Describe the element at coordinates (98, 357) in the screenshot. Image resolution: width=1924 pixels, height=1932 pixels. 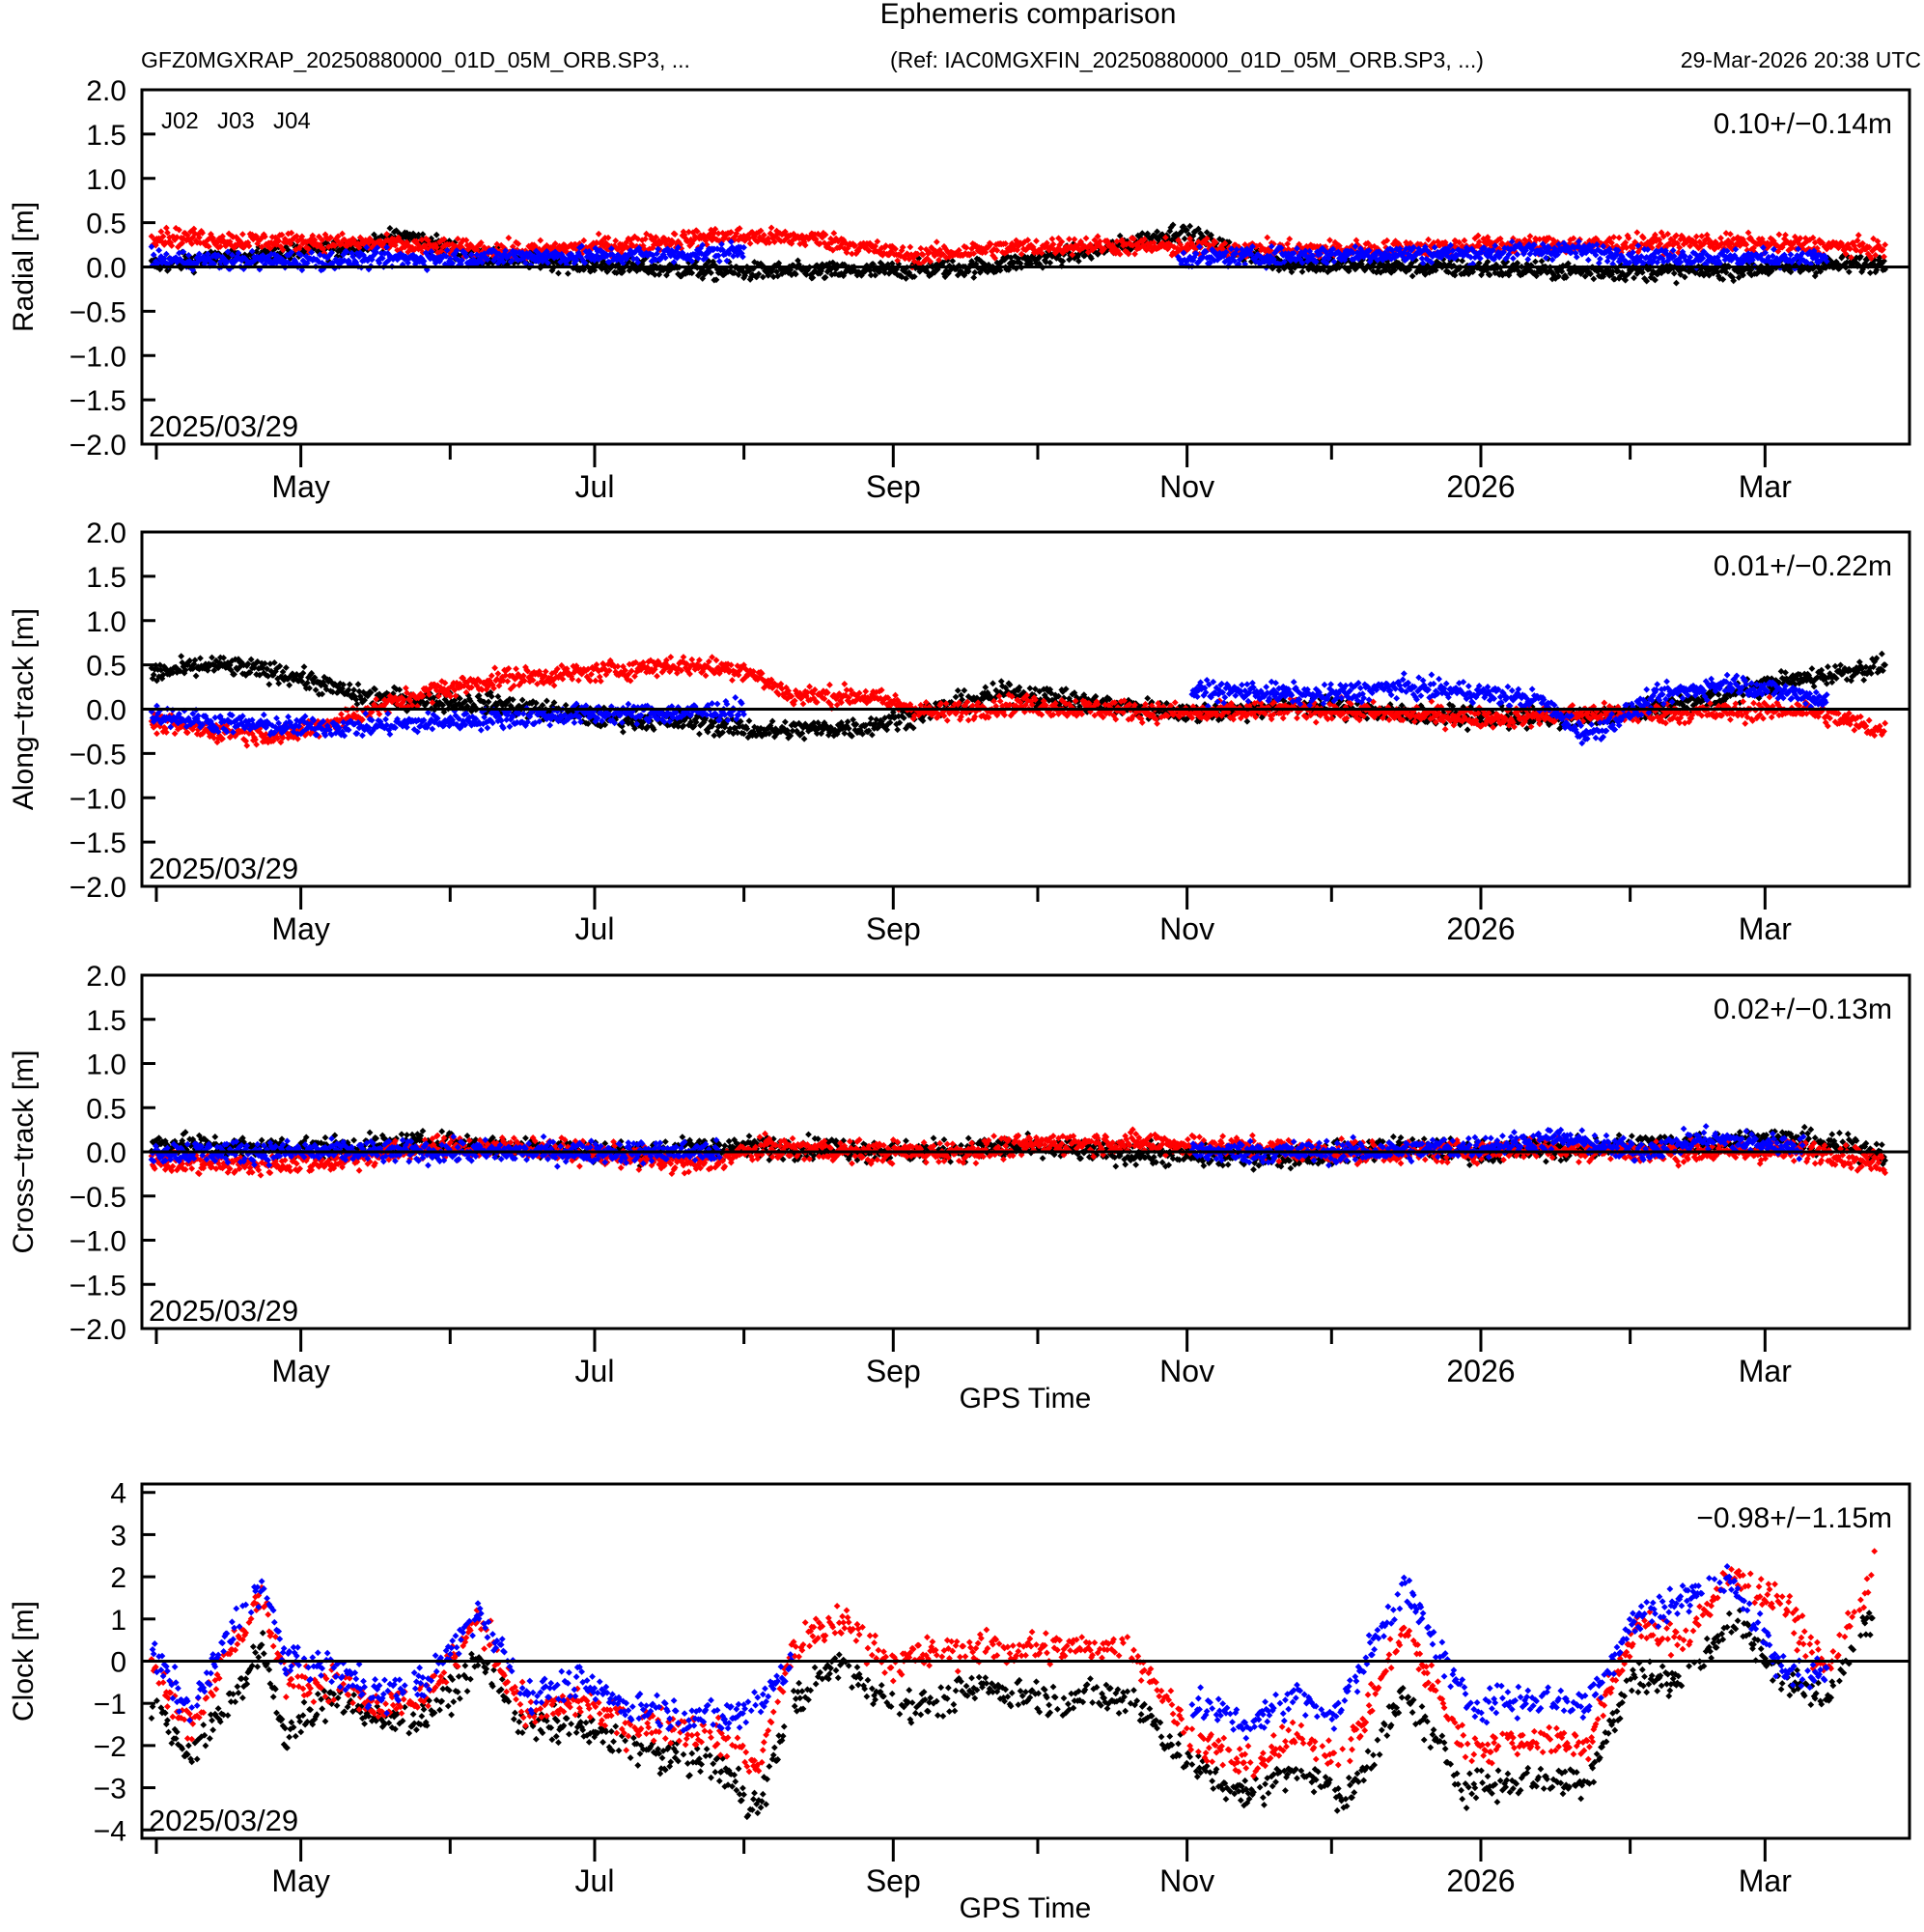
I see `y-tick-label: −1.0` at that location.